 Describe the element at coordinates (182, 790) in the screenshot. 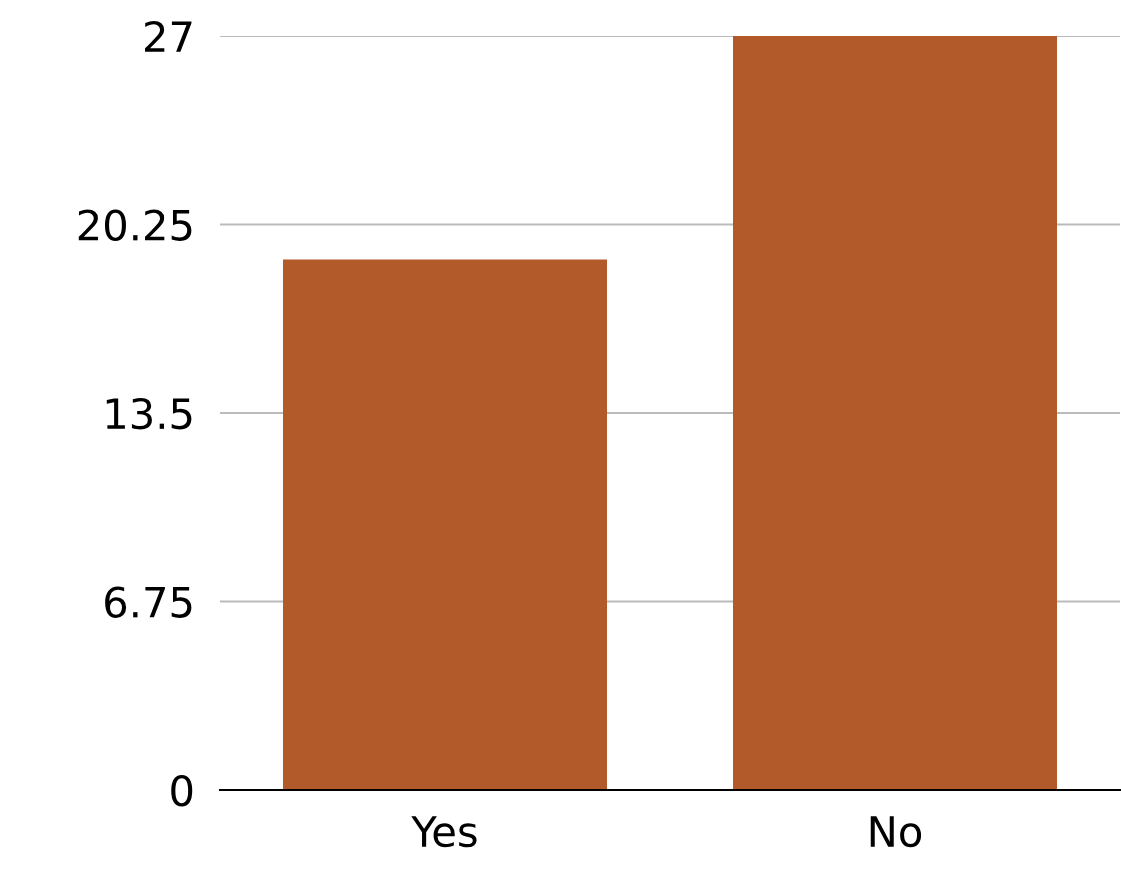

I see `y-tick-label: 0` at that location.